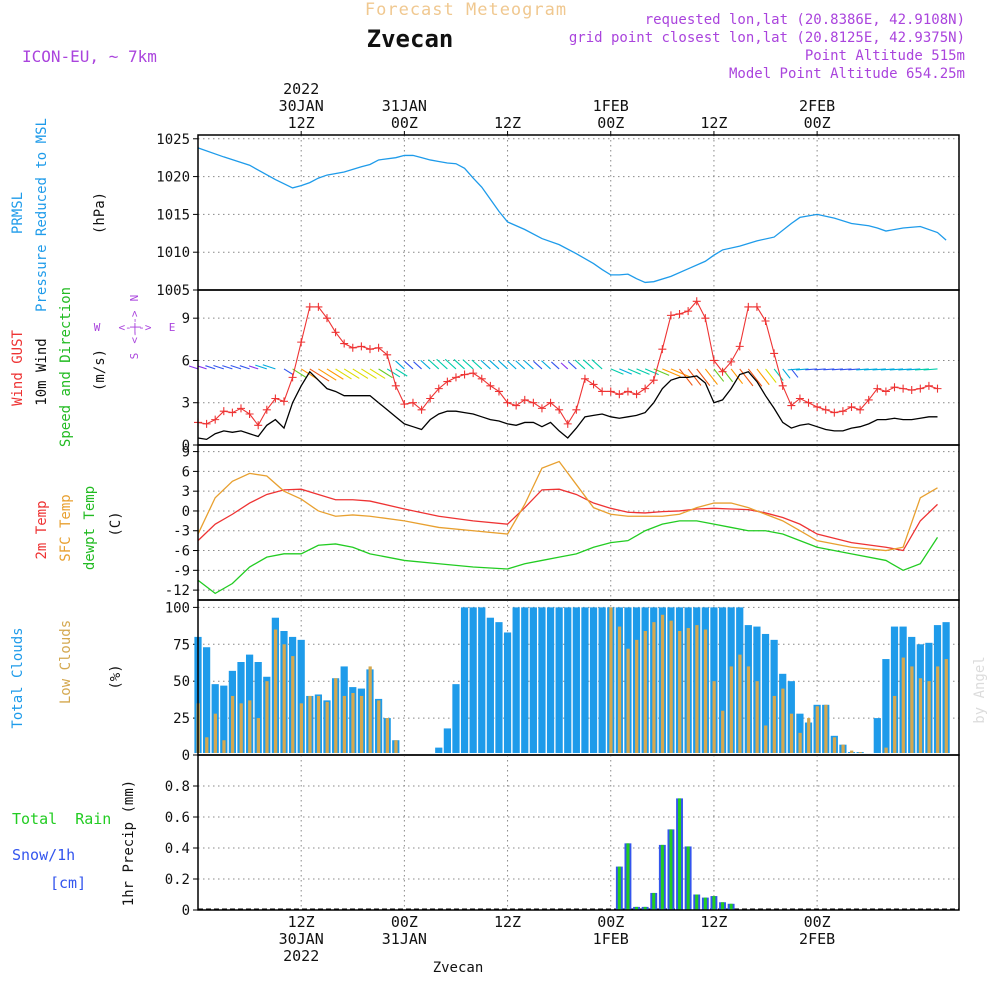 This screenshot has height=1000, width=1000. What do you see at coordinates (116, 523) in the screenshot?
I see `temp-unit: (C)` at bounding box center [116, 523].